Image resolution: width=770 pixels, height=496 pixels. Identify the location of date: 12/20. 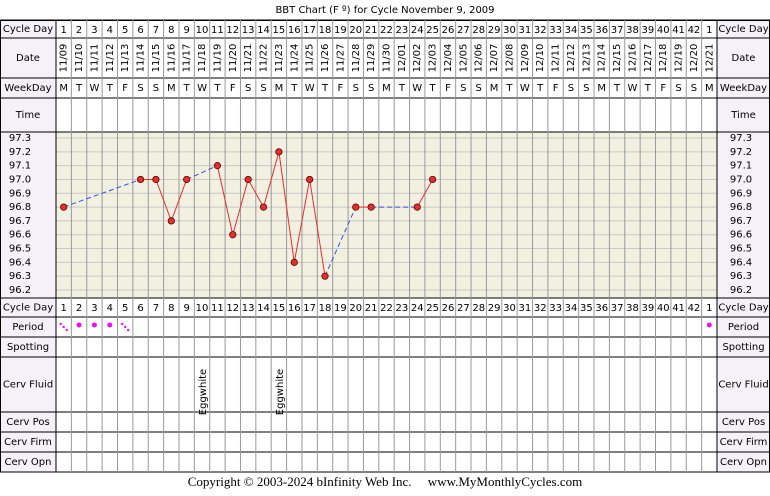
(694, 58).